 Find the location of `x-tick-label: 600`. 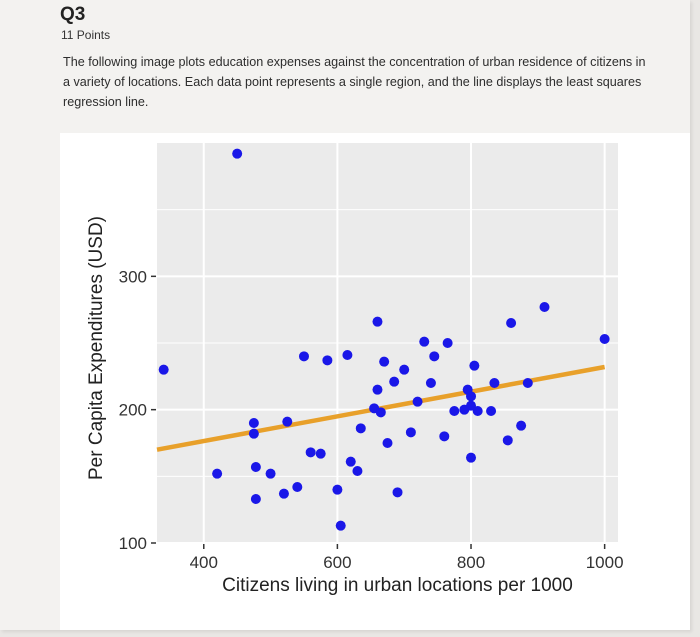

x-tick-label: 600 is located at coordinates (337, 562).